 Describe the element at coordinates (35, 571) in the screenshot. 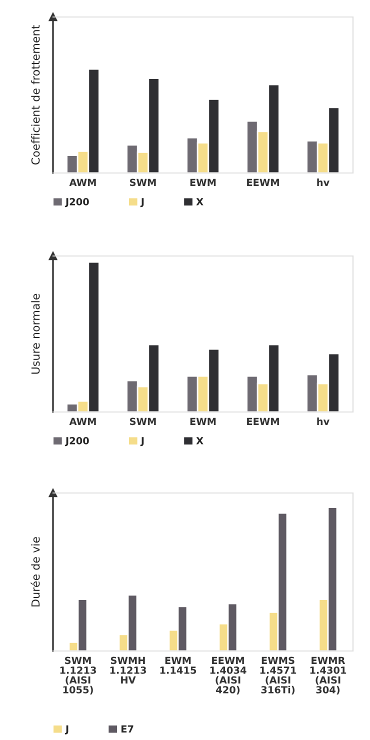

I see `y-axis-title: Durée de vie` at that location.